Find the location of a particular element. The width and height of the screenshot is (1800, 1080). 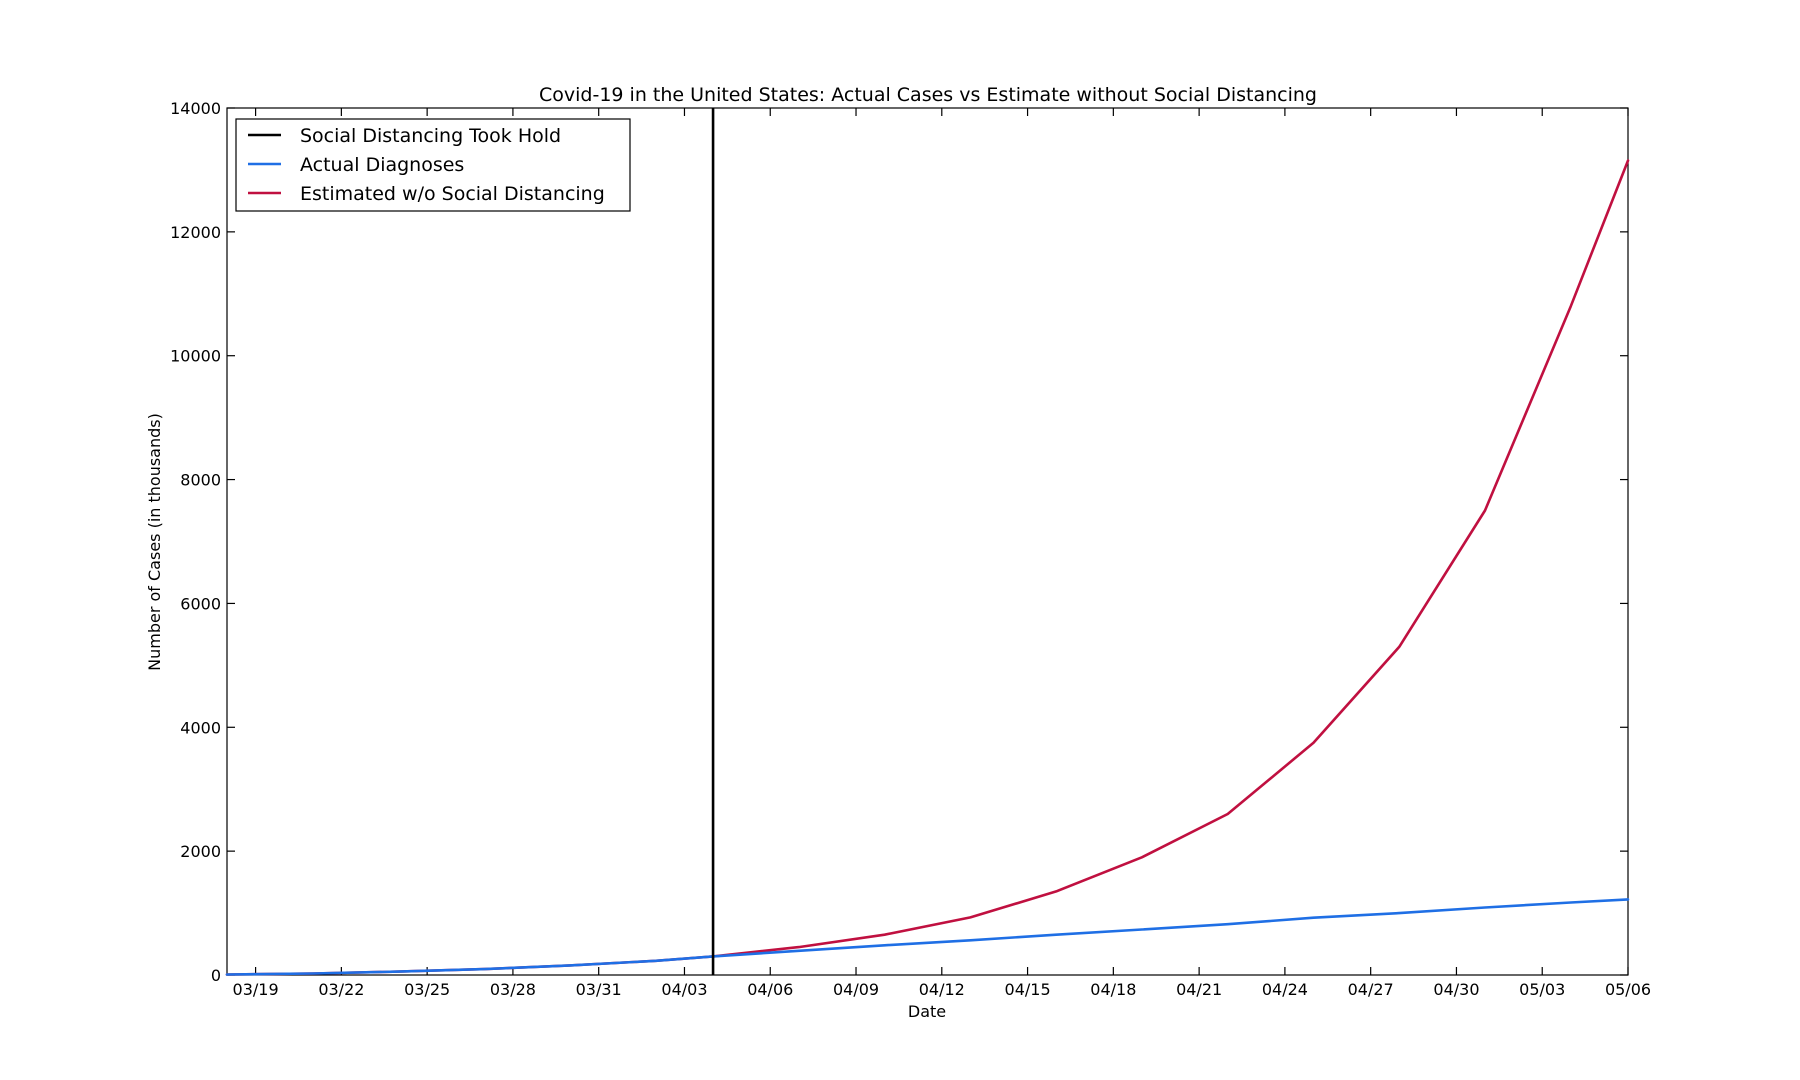

x-tick-label-4: 03/31 is located at coordinates (599, 989).